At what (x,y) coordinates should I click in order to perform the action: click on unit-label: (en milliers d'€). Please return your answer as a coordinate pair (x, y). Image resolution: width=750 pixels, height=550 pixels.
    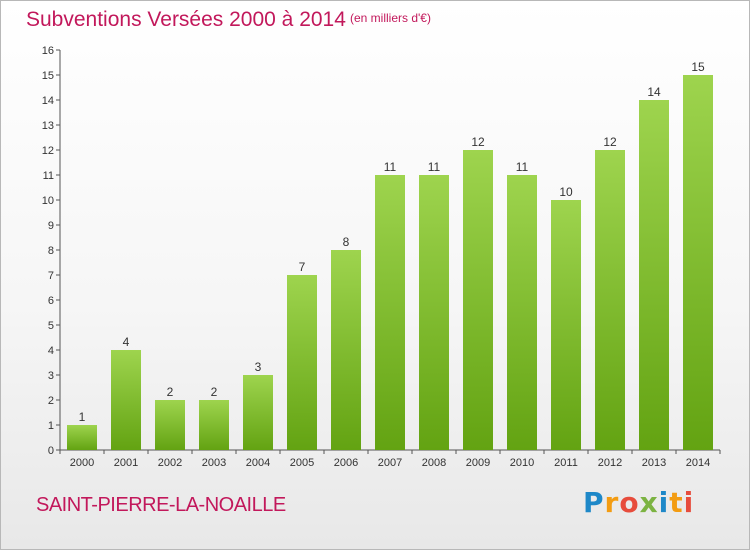
    Looking at the image, I should click on (390, 18).